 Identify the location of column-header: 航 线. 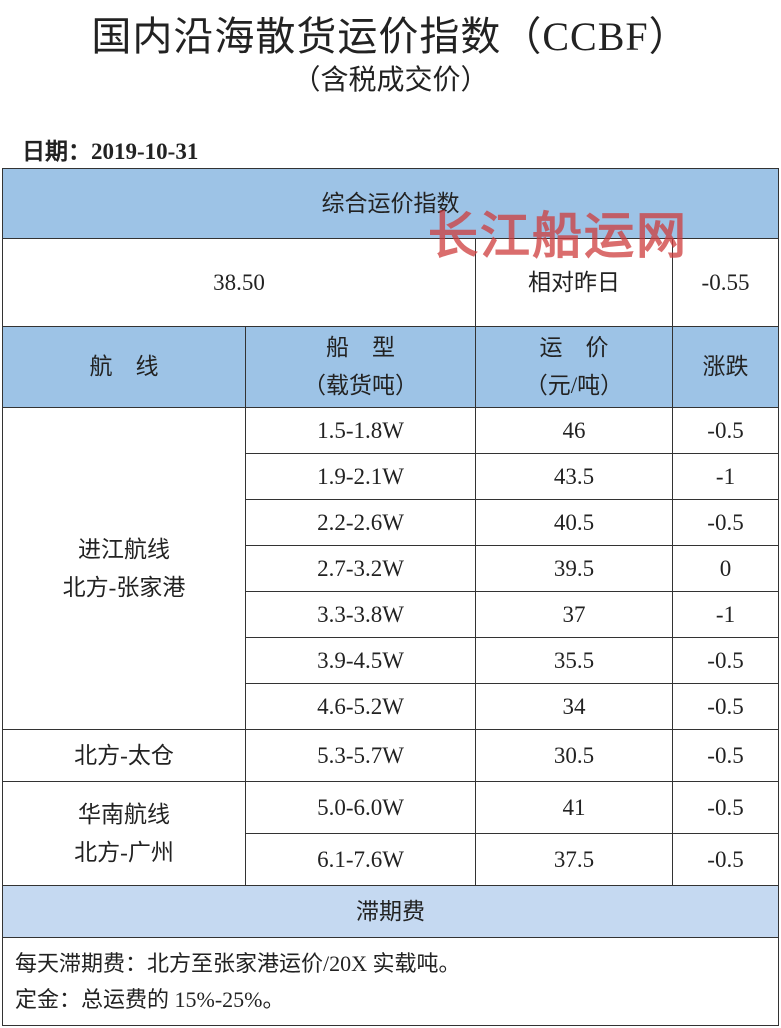
(124, 367).